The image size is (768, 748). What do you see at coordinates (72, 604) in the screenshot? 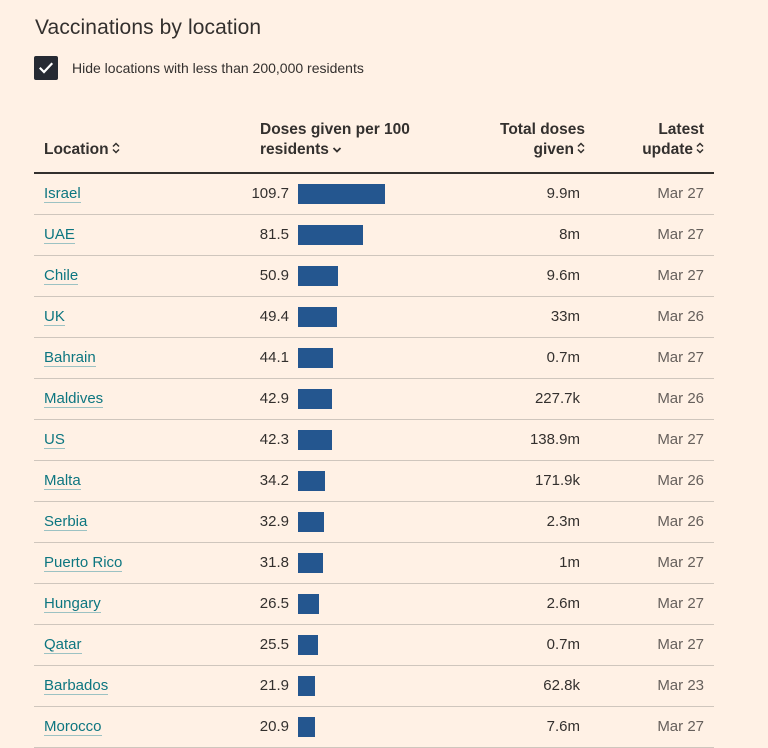
I see `location-link: Hungary` at bounding box center [72, 604].